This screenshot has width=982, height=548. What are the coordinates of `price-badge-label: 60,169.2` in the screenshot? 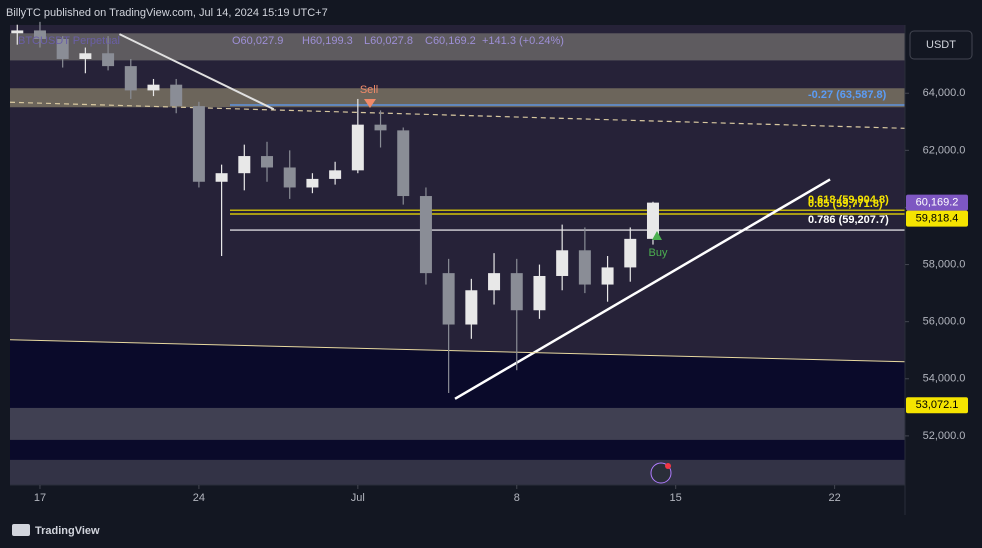 It's located at (937, 203).